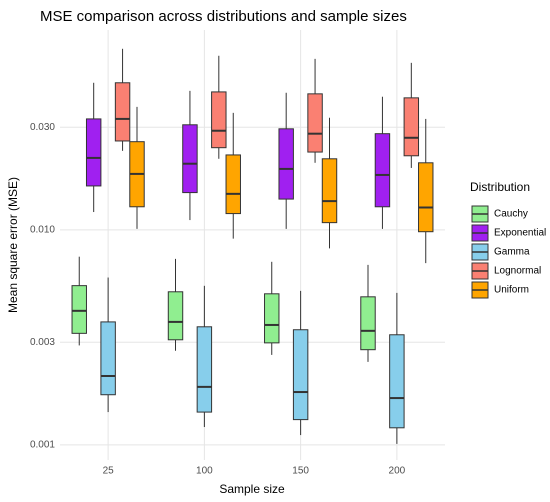  I want to click on legend-label: Lognormal, so click(517, 271).